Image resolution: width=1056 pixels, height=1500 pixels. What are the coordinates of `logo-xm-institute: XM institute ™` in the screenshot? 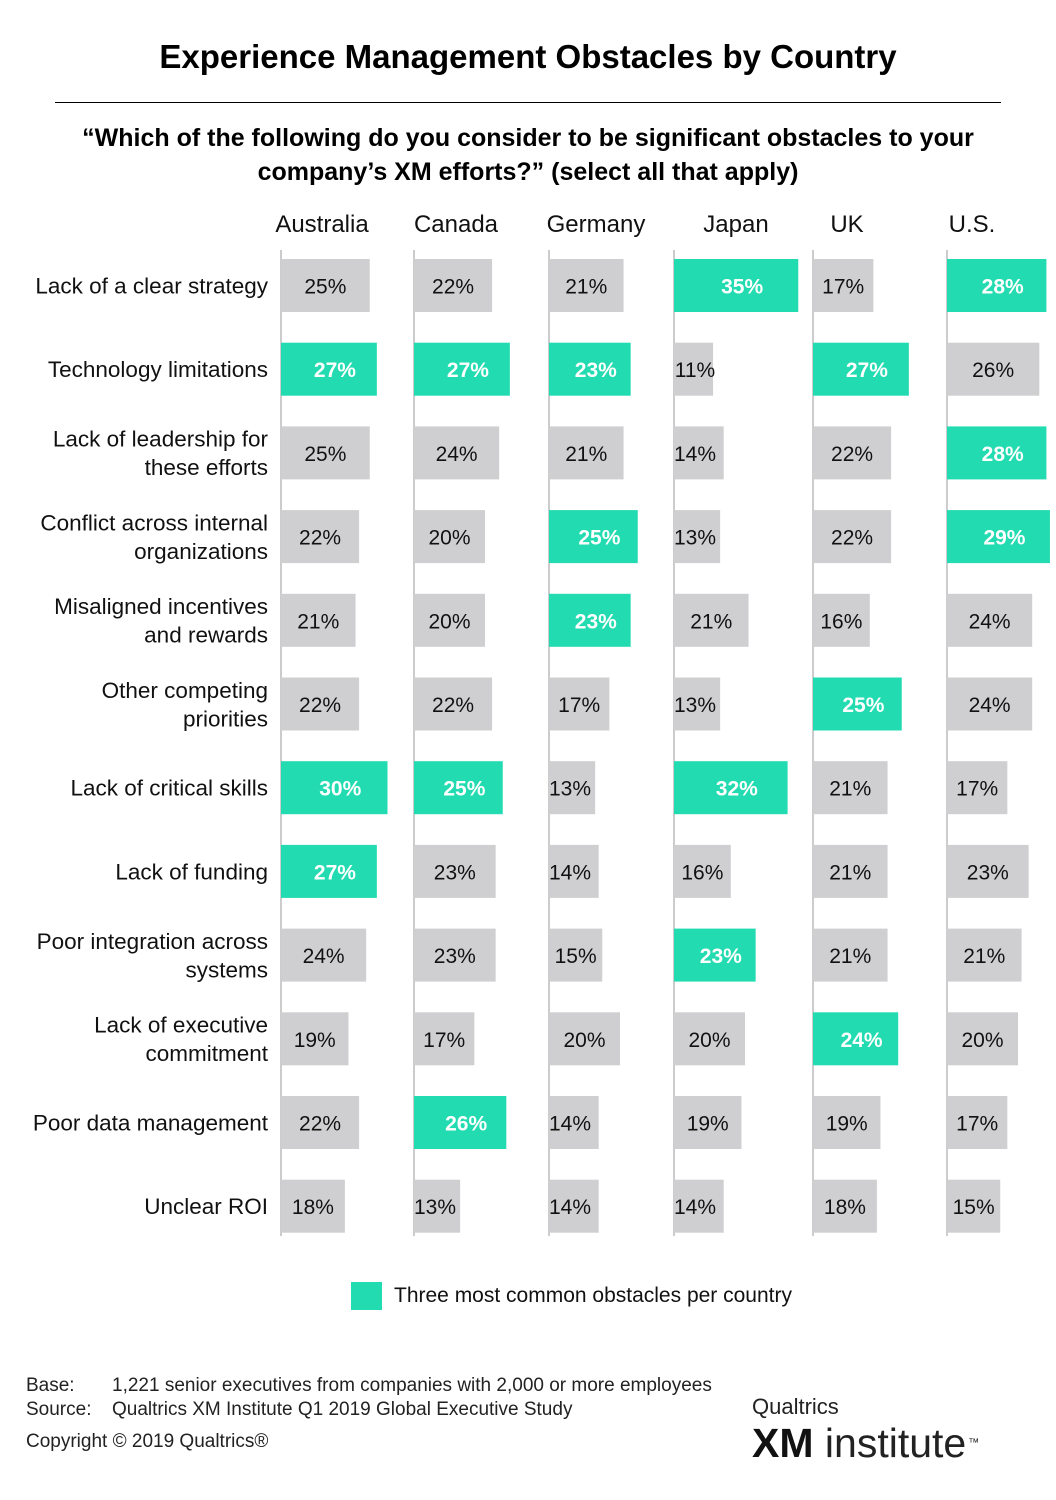 It's located at (892, 1443).